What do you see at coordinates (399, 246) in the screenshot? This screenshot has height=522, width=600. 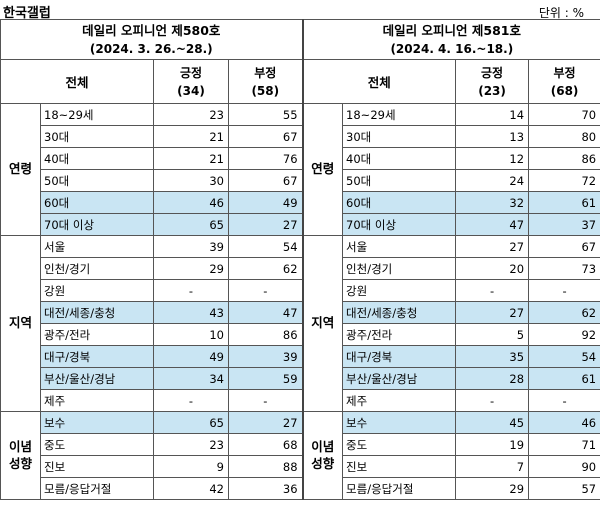 I see `row-label: 서울` at bounding box center [399, 246].